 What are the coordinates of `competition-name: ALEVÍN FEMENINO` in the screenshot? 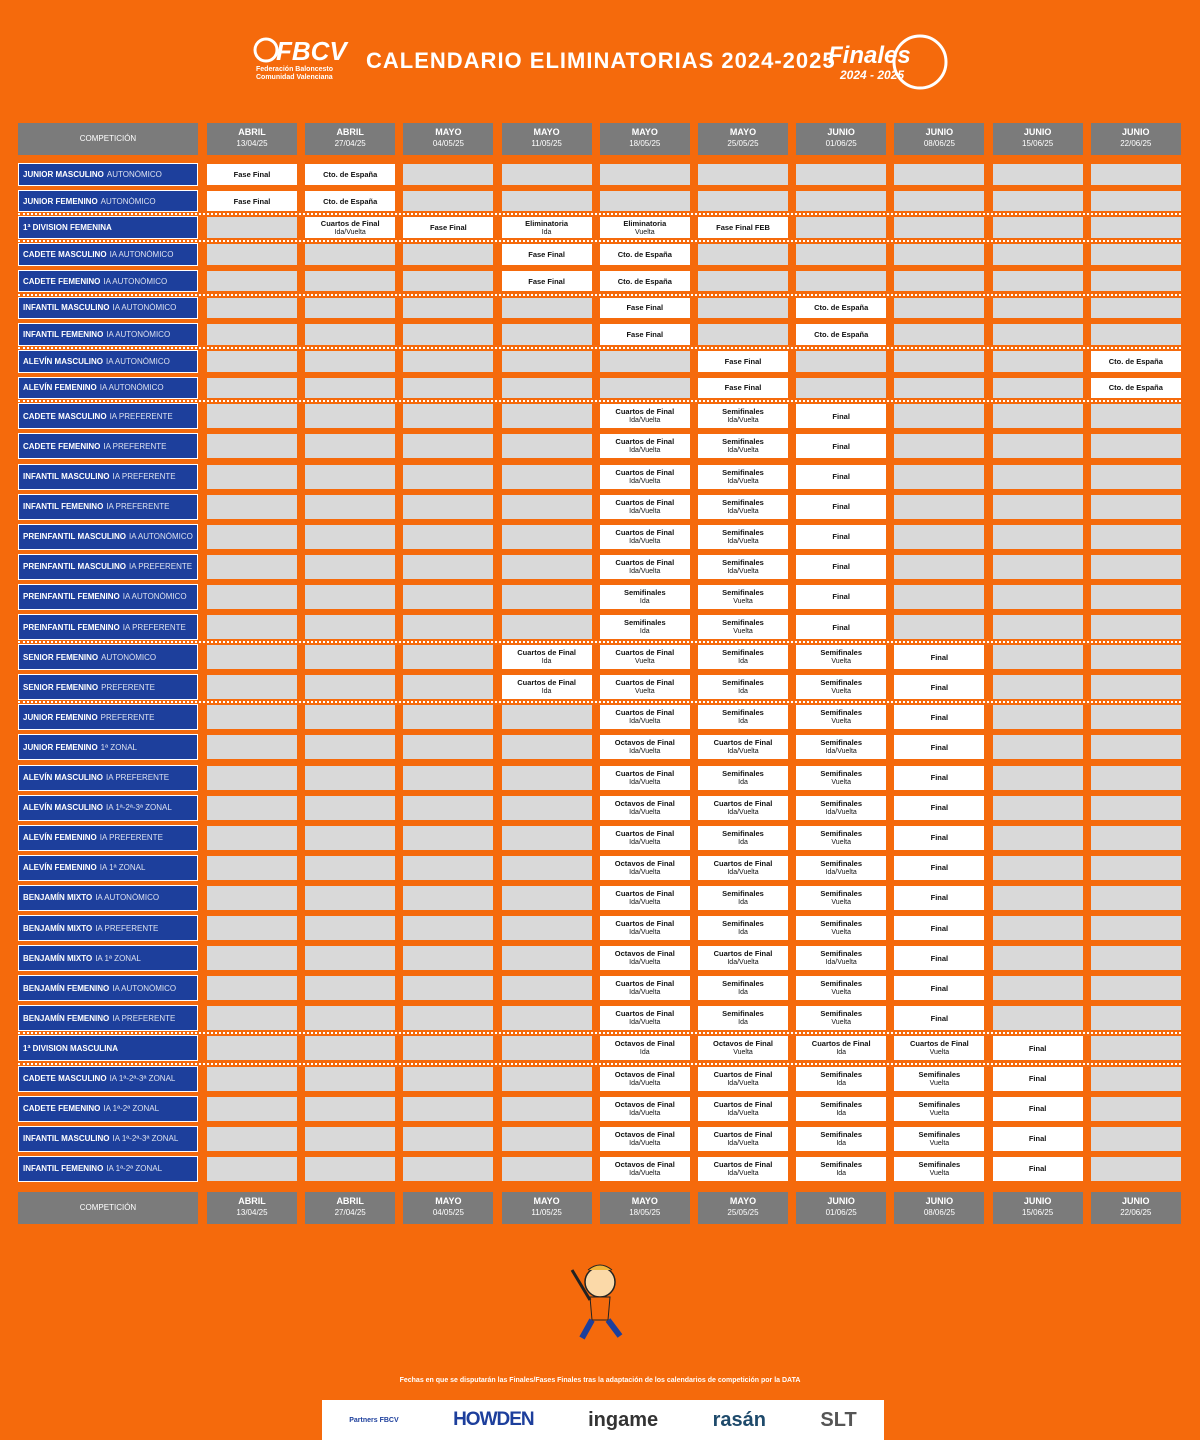 It's located at (60, 388).